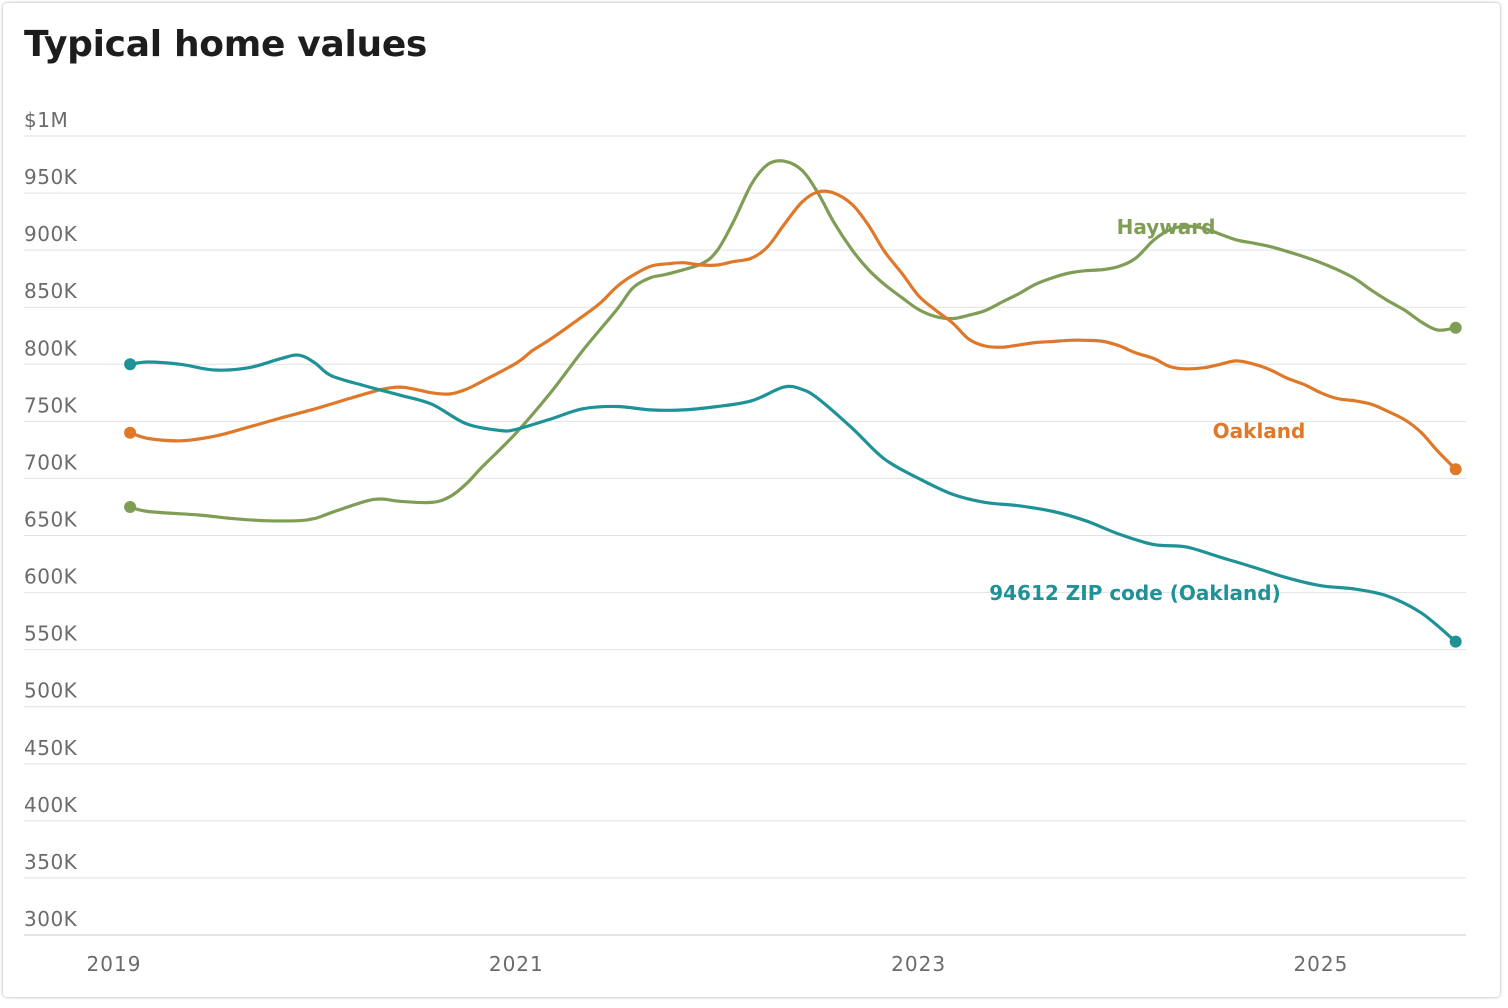 Image resolution: width=1508 pixels, height=1008 pixels. Describe the element at coordinates (226, 44) in the screenshot. I see `chart-title: Typical home values` at that location.